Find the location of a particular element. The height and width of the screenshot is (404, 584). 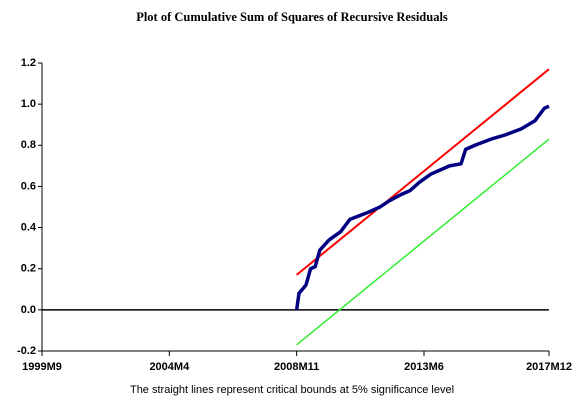

x-tick-label: 1999M9 is located at coordinates (42, 367).